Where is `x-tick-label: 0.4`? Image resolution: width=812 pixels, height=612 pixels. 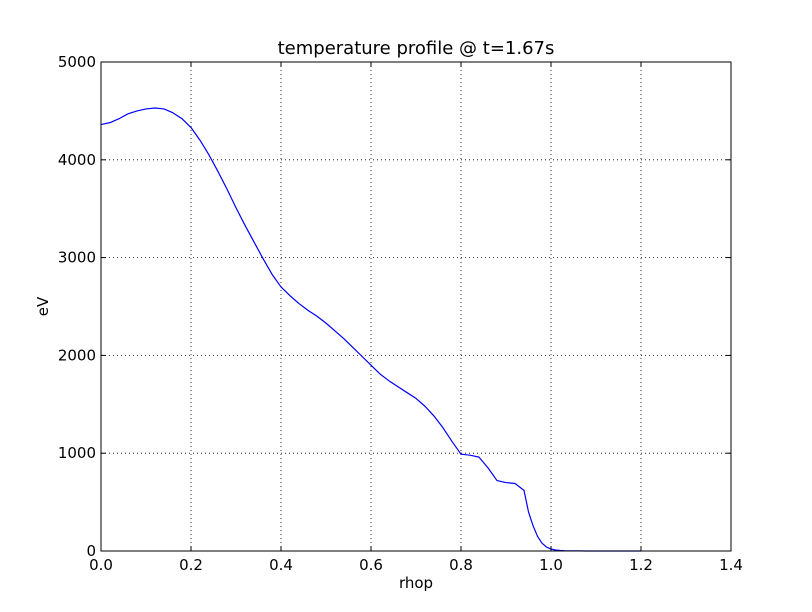 x-tick-label: 0.4 is located at coordinates (281, 565).